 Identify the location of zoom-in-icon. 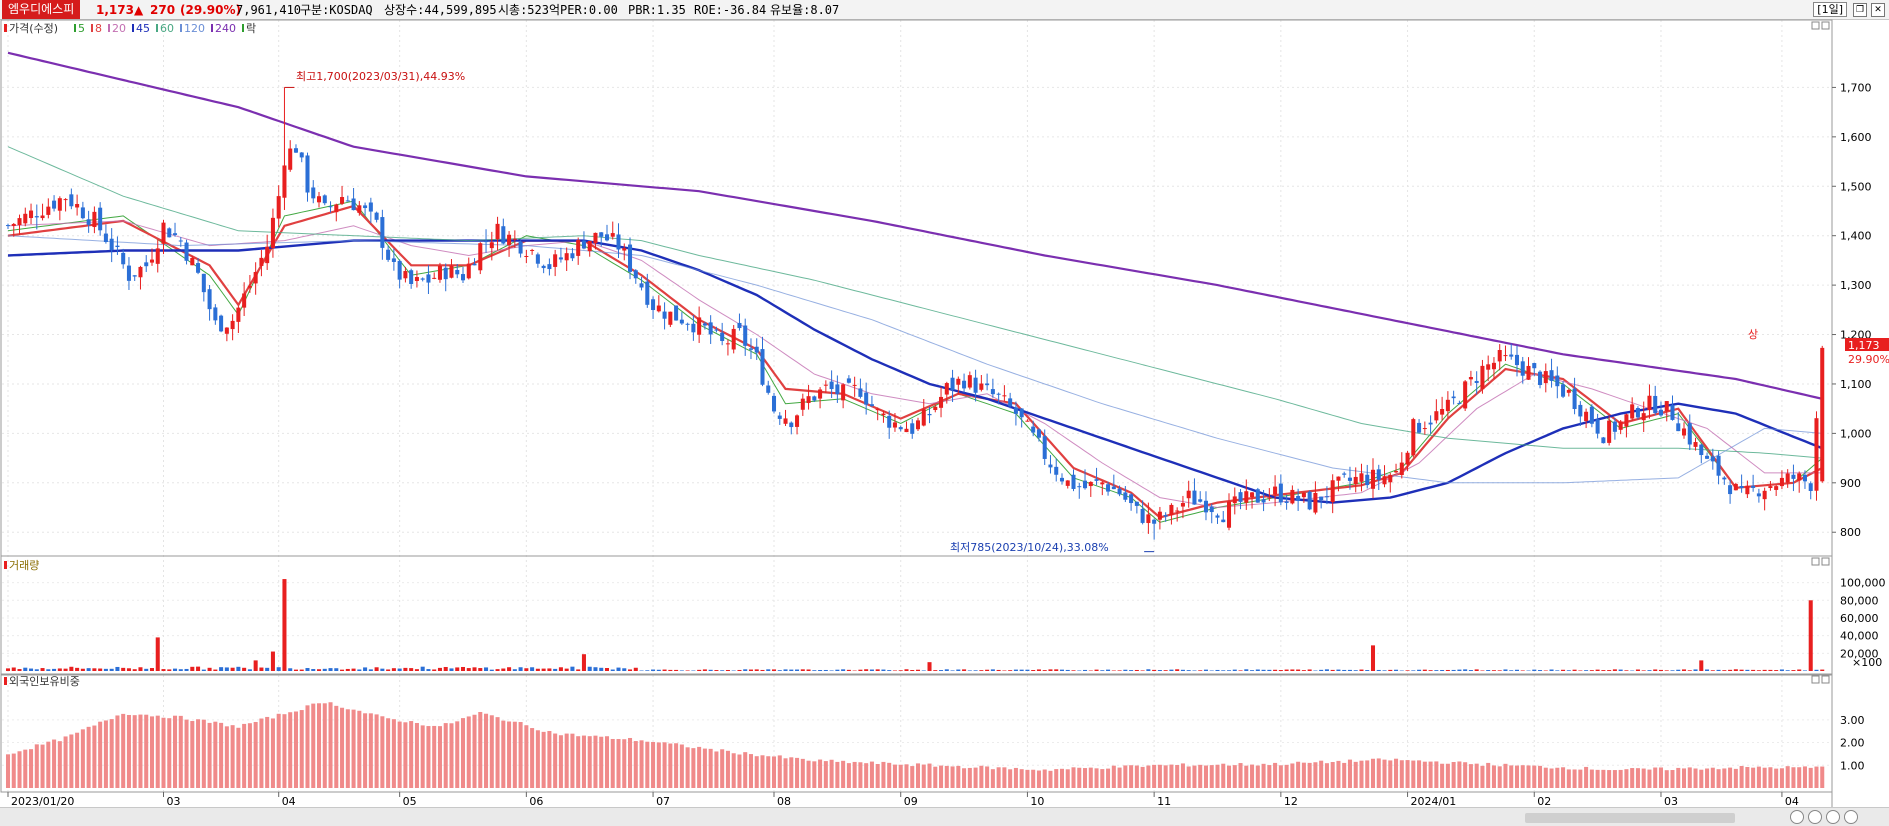
(1815, 817).